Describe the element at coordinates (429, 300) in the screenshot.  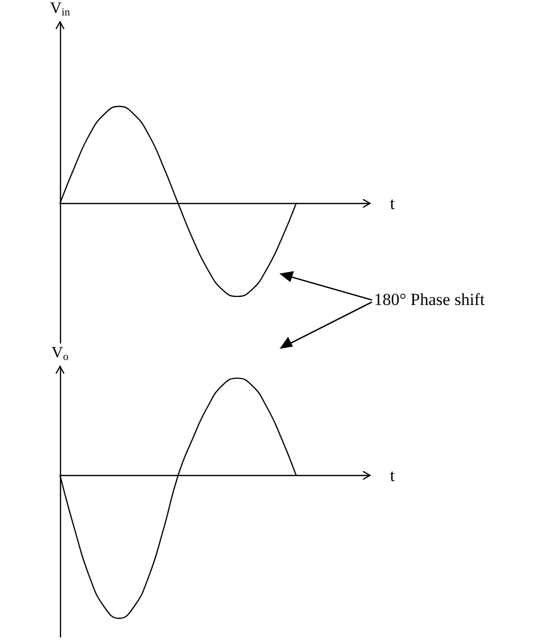
I see `text: 180° Phase shift` at that location.